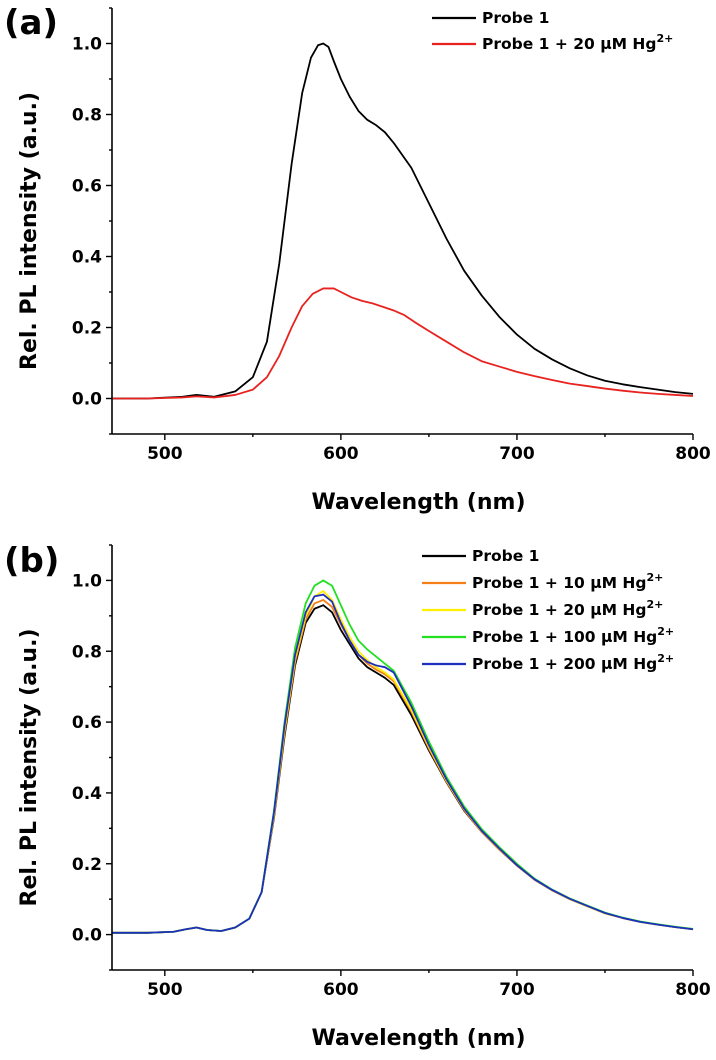 This screenshot has width=716, height=1060. I want to click on legend-label-2: Probe 1 + 20 μM Hg2+, so click(567, 608).